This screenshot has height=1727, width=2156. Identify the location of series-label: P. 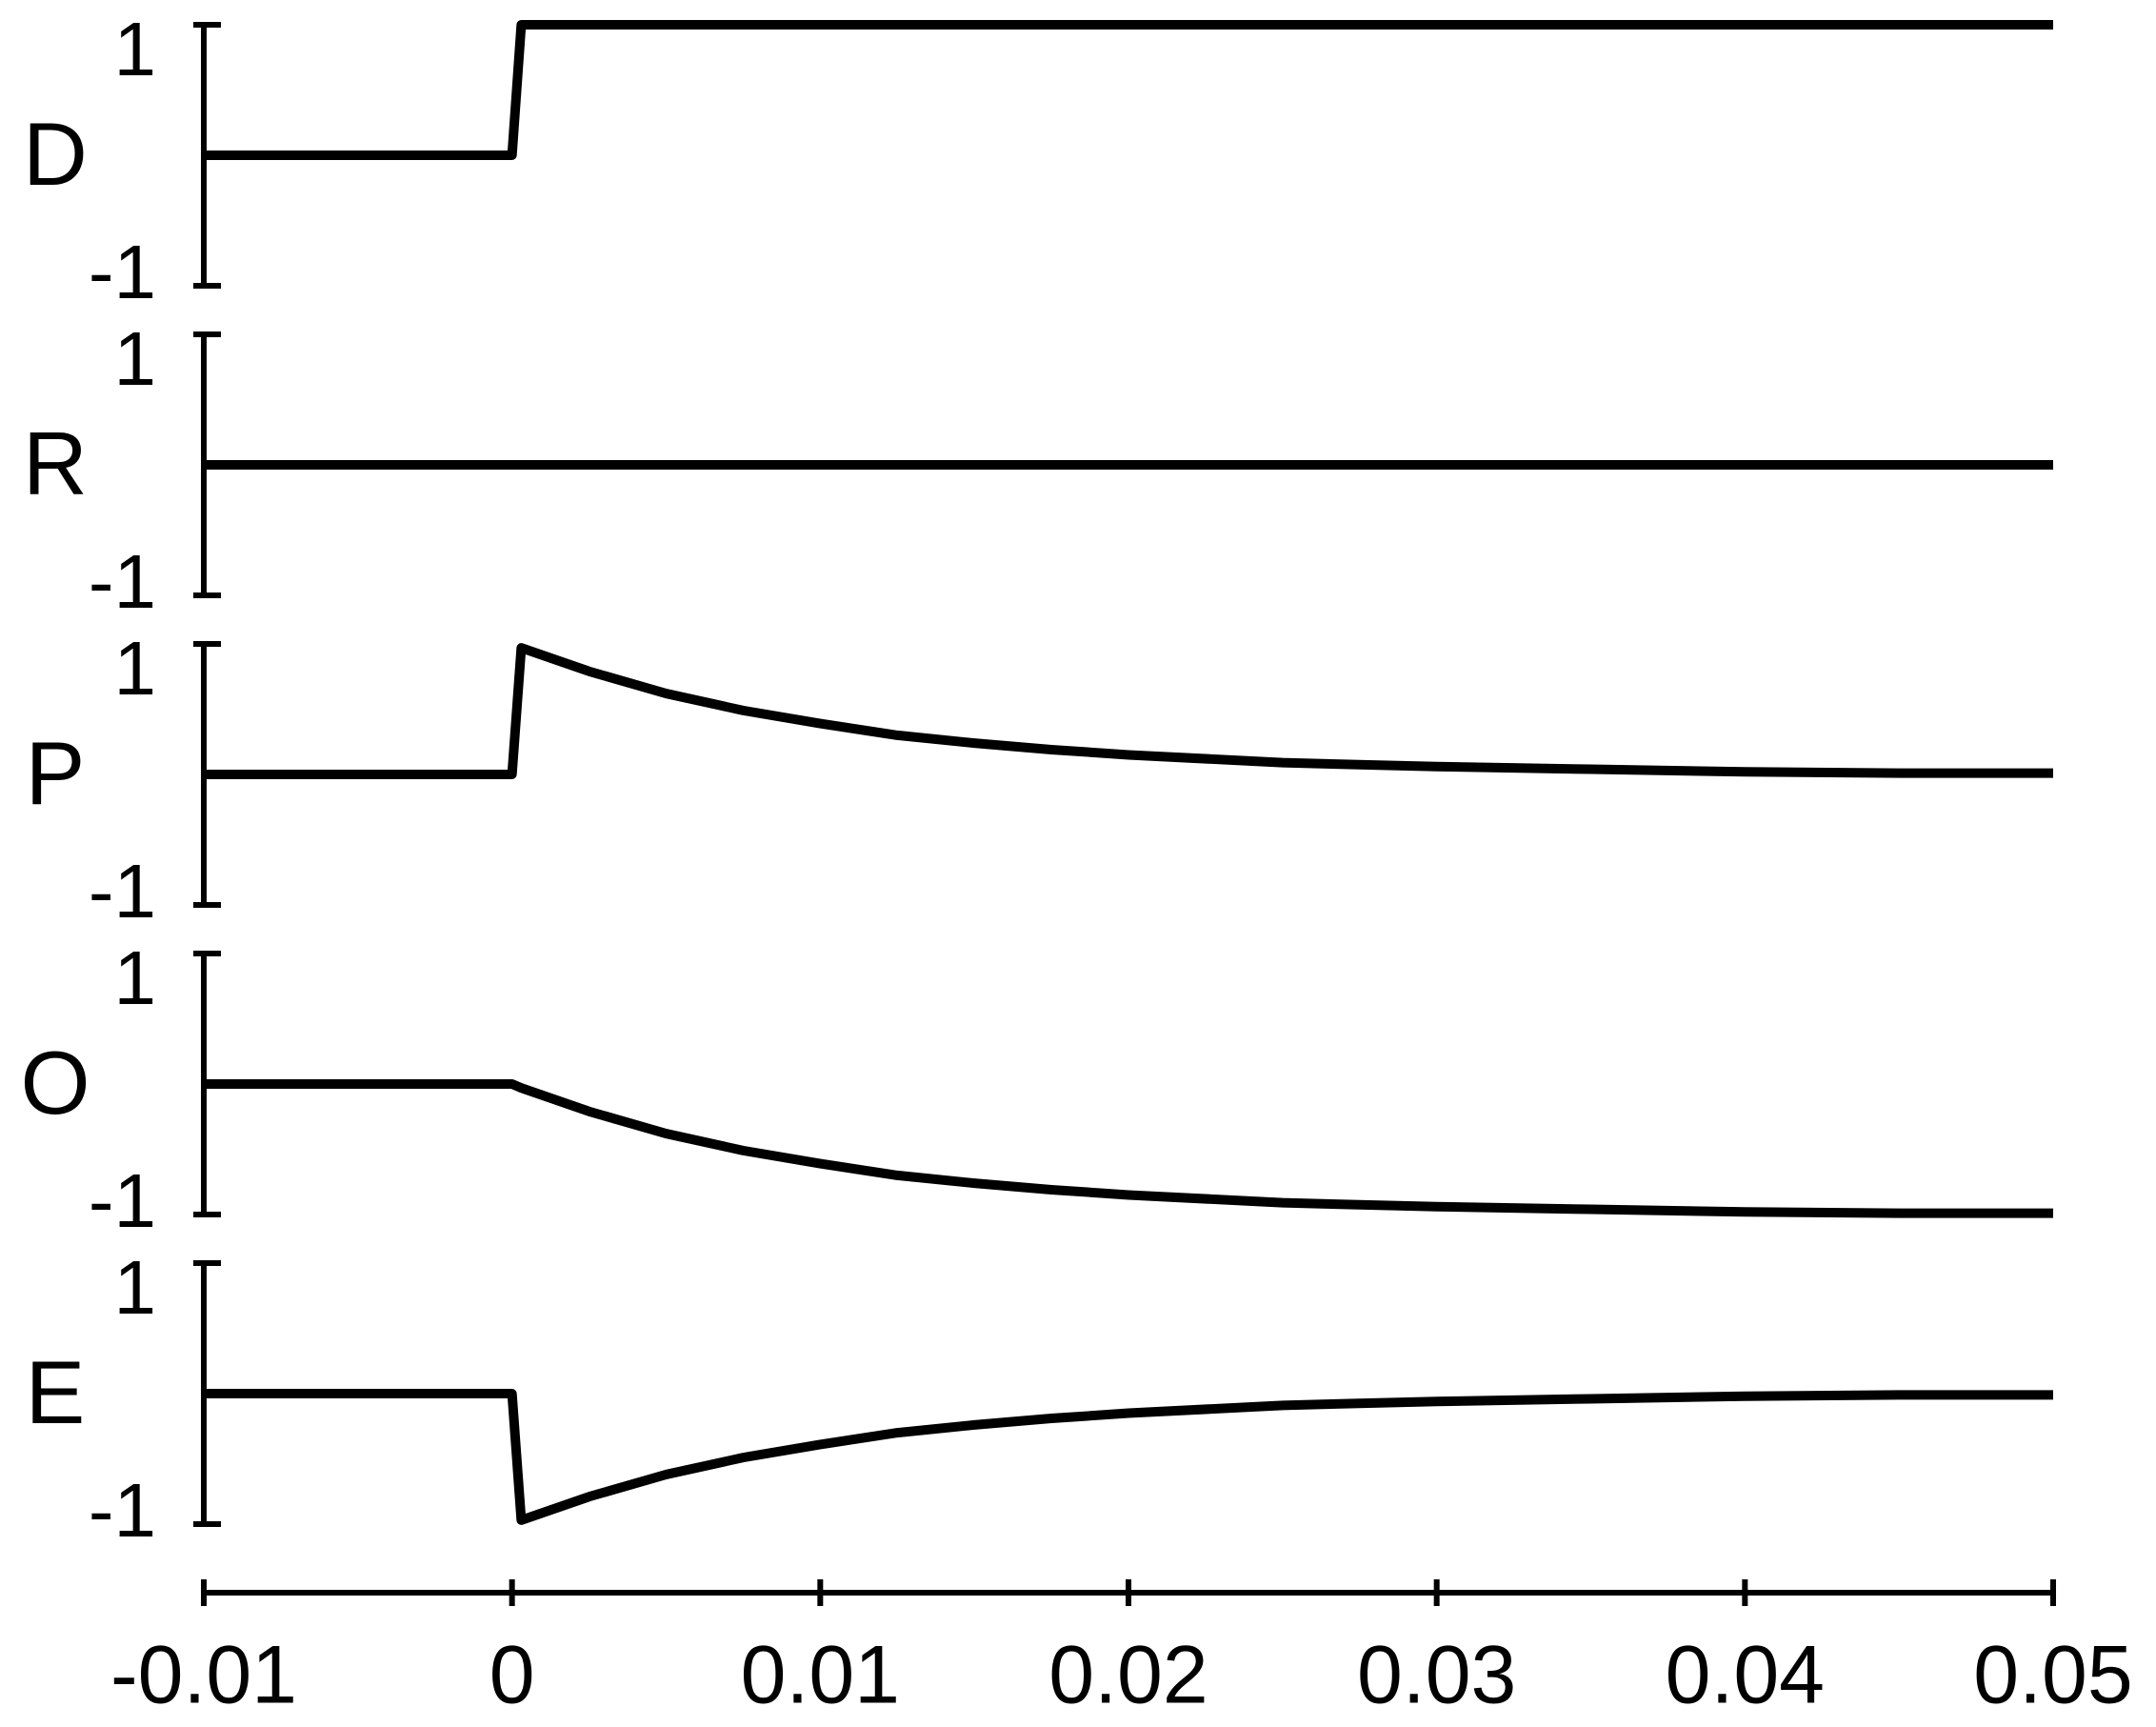
(56, 773).